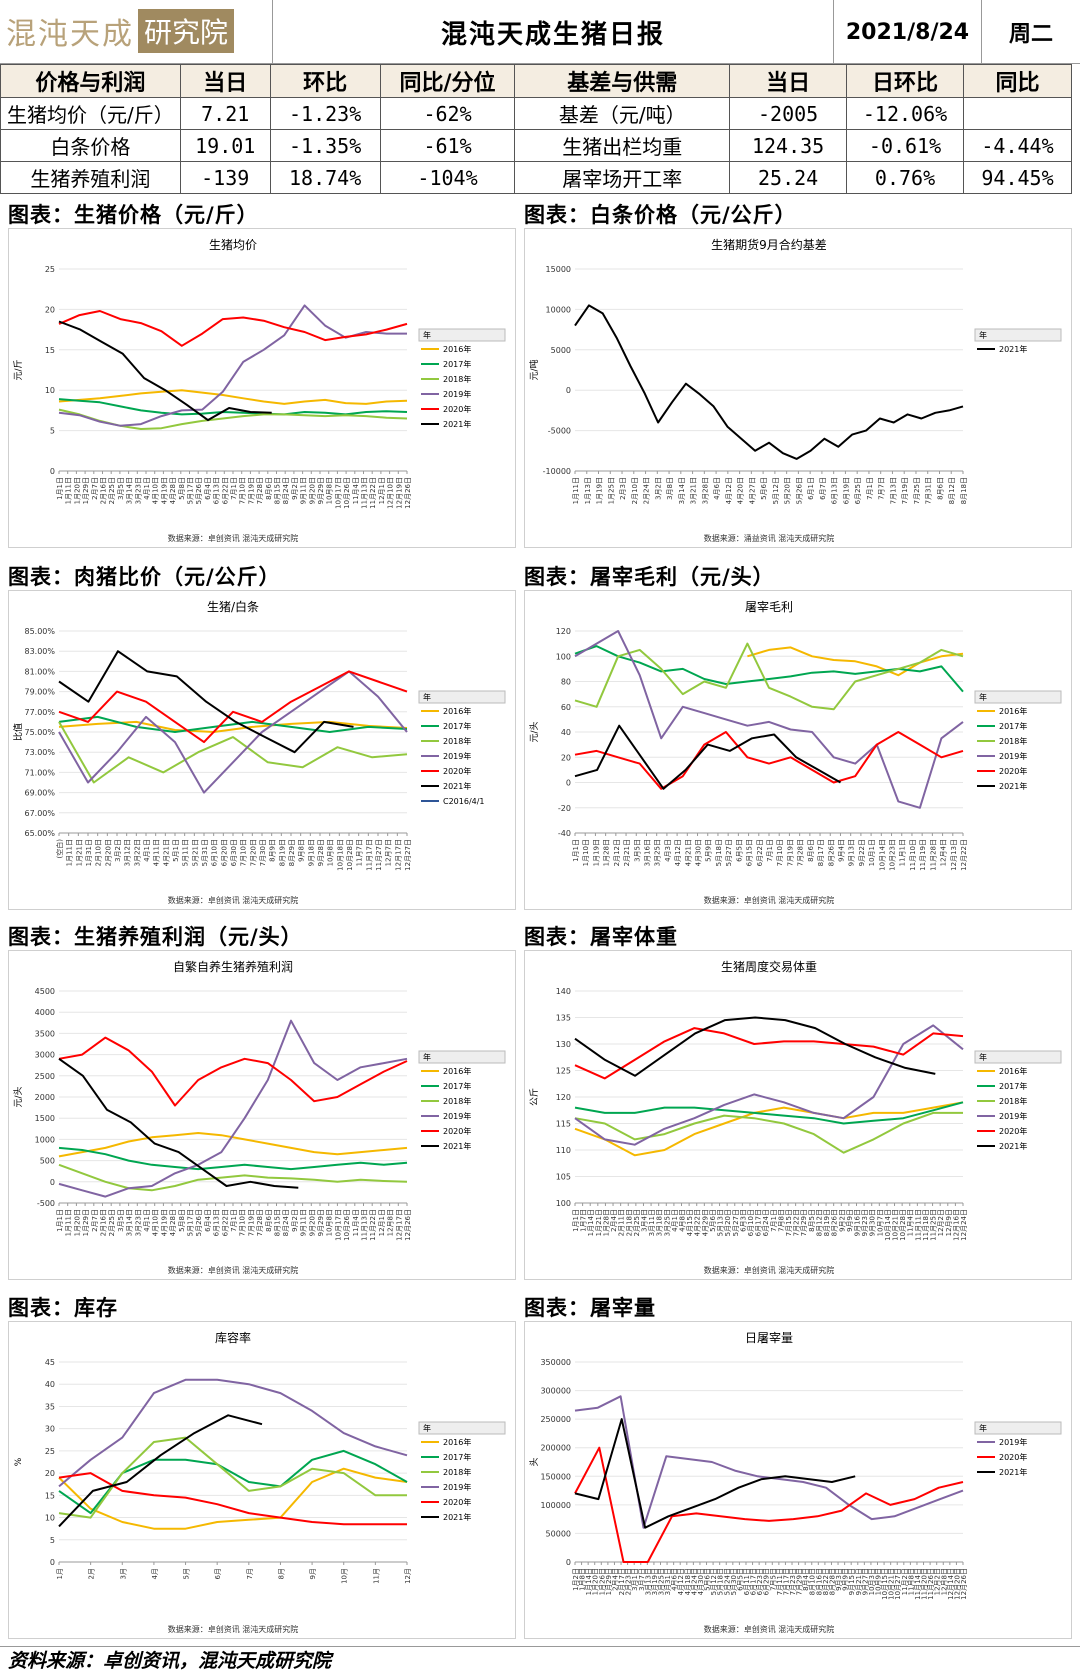  I want to click on x-tick-label: 9月3日, so click(839, 1579).